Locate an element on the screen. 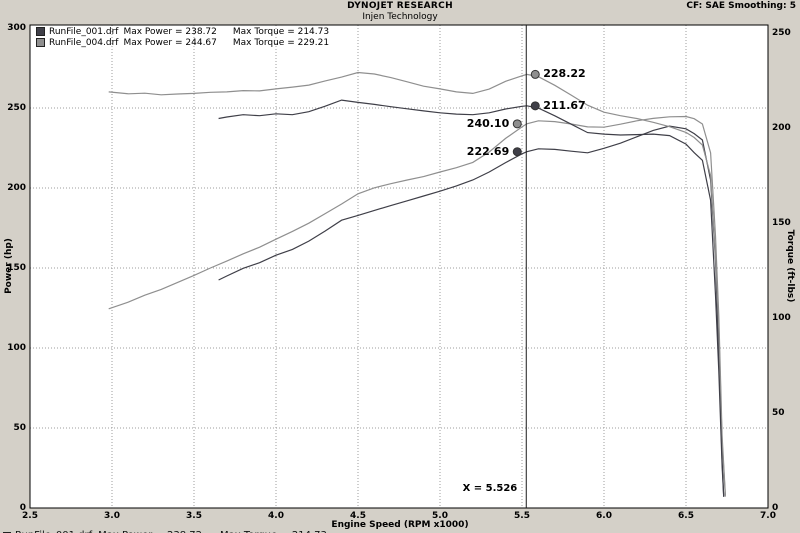 The width and height of the screenshot is (800, 533). torque-tick-label: 250 is located at coordinates (781, 33).